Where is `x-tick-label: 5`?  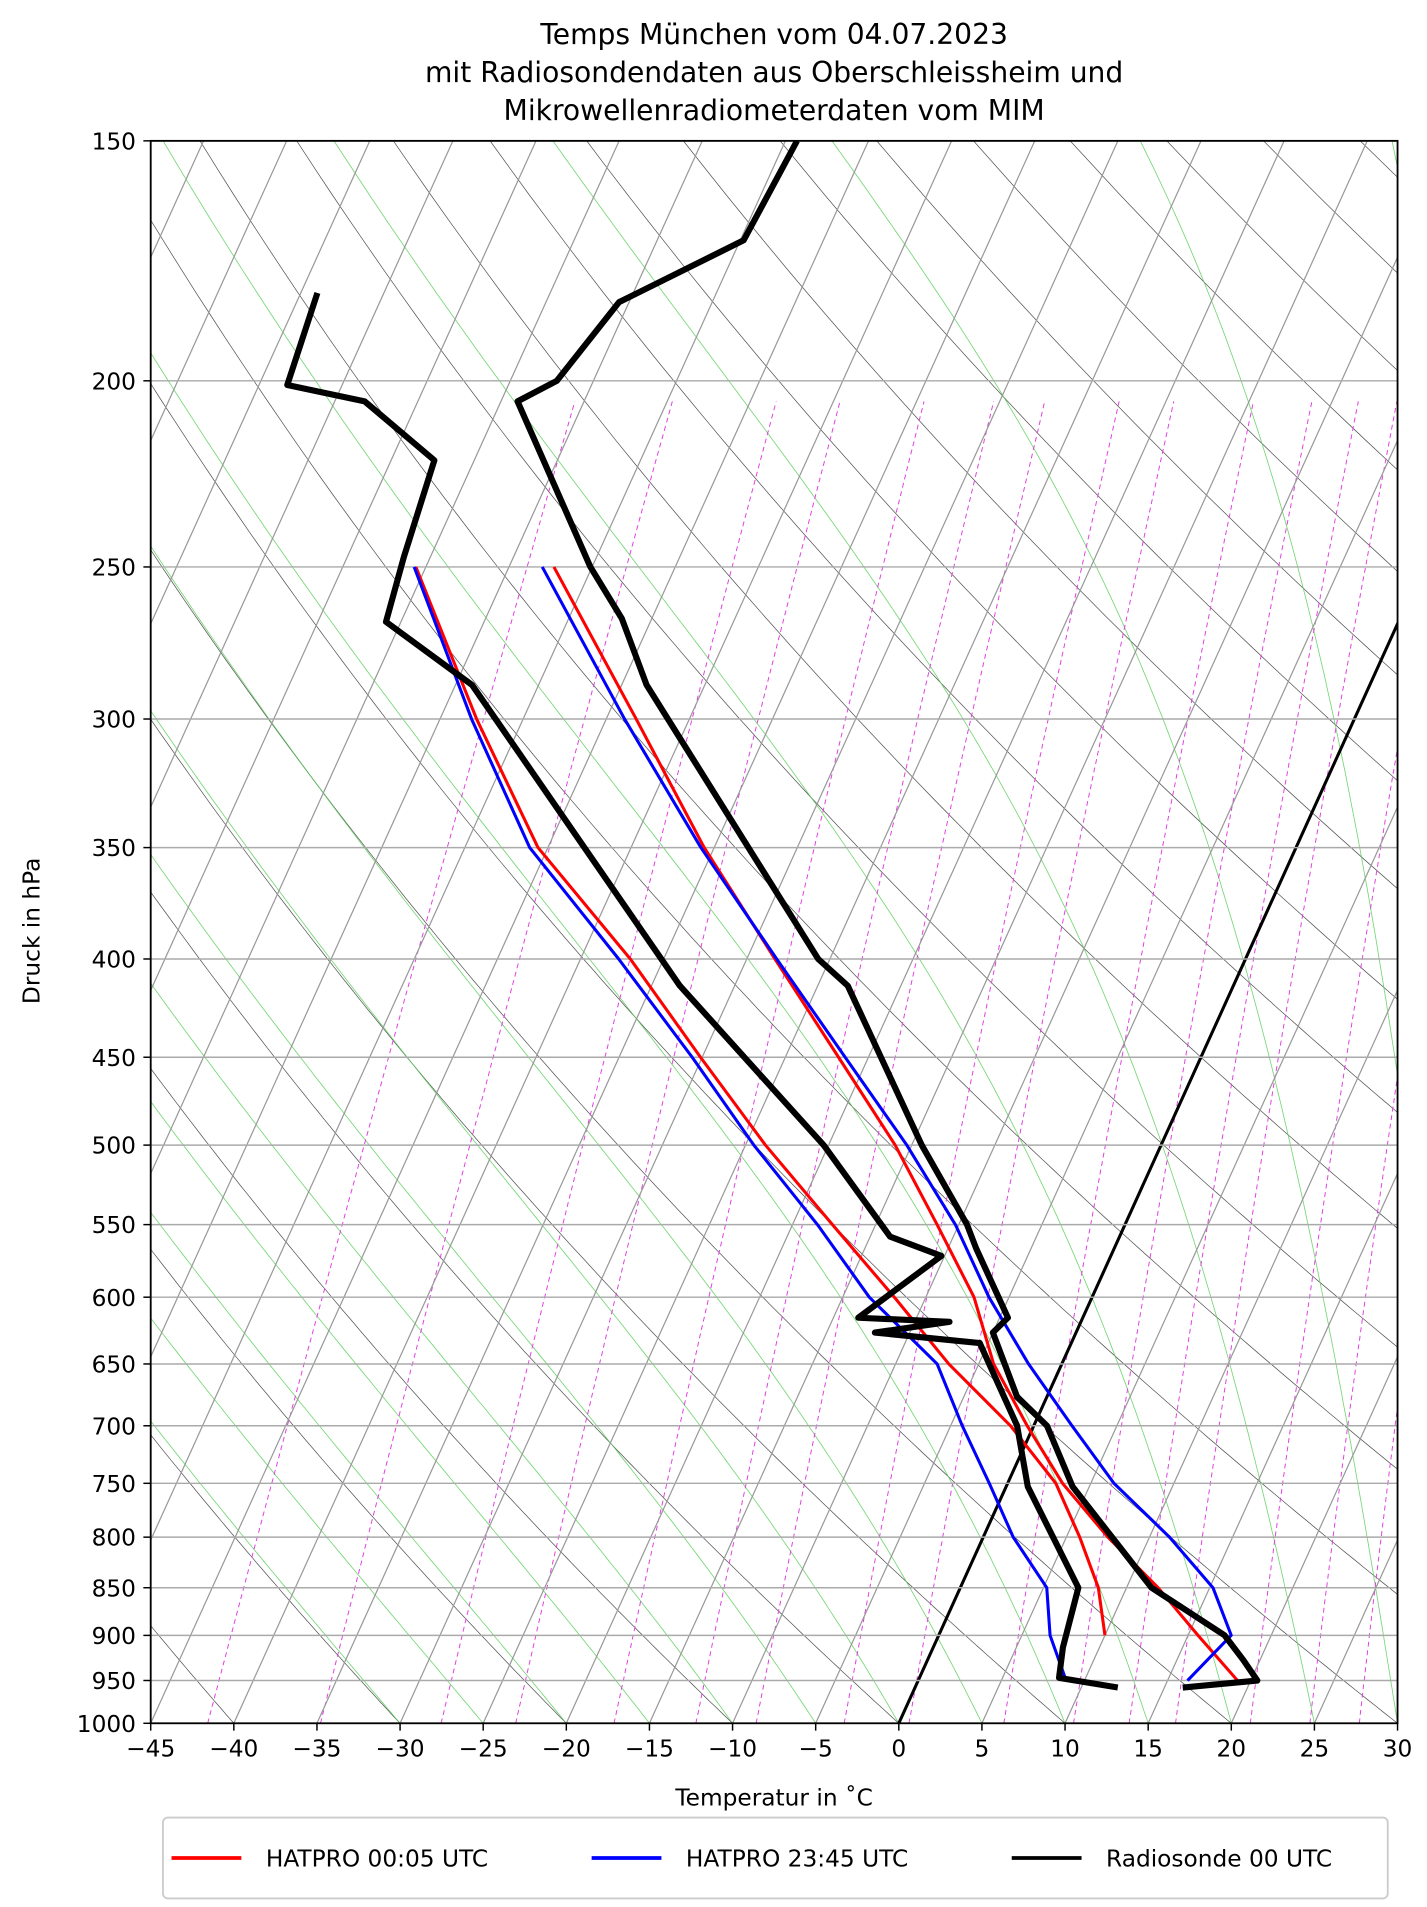 x-tick-label: 5 is located at coordinates (982, 1748).